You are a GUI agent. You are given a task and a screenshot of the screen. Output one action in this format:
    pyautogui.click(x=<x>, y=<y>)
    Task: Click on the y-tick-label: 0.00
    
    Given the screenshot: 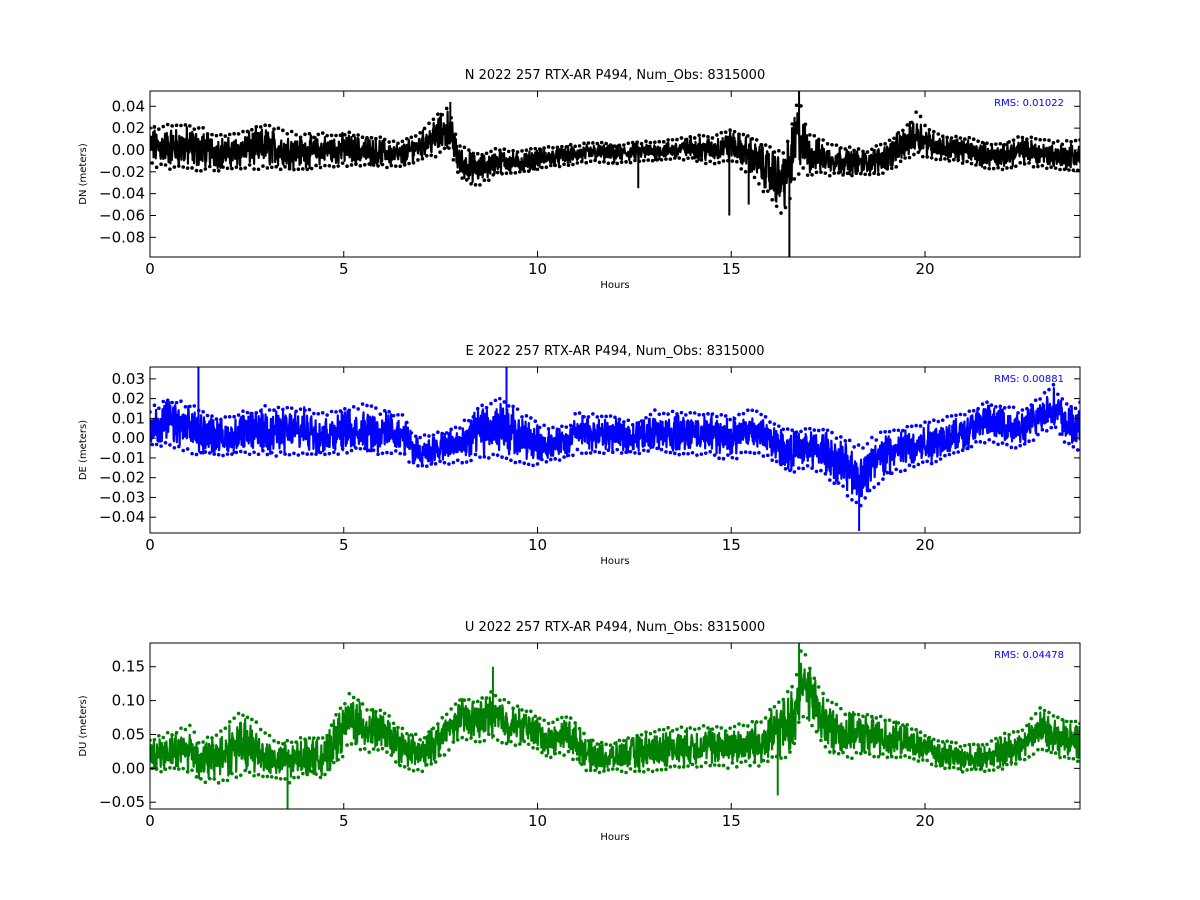 What is the action you would take?
    pyautogui.click(x=128, y=438)
    